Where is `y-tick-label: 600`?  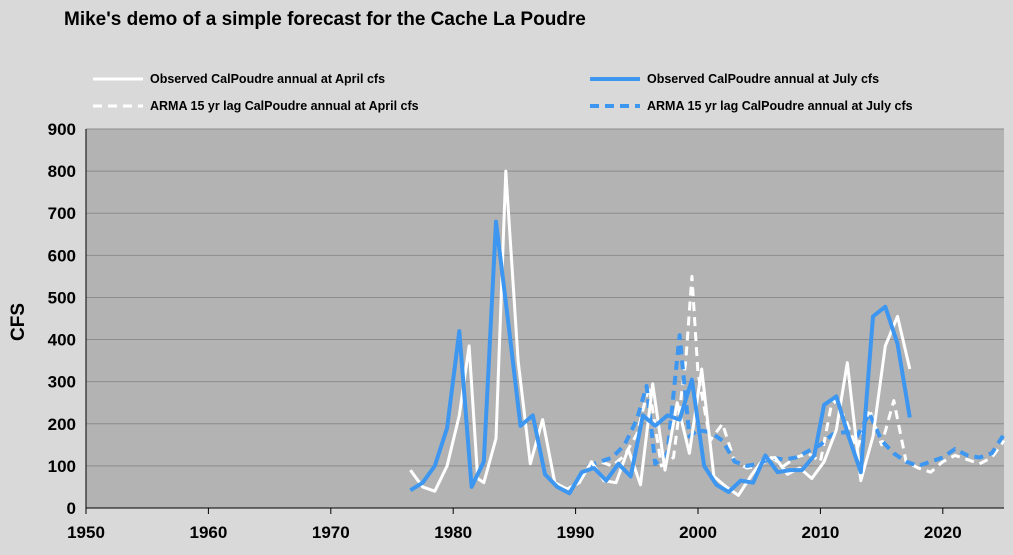 y-tick-label: 600 is located at coordinates (62, 255).